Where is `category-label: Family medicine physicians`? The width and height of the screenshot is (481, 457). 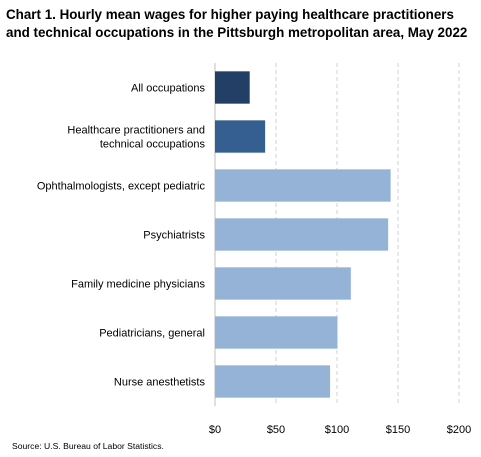 category-label: Family medicine physicians is located at coordinates (138, 285).